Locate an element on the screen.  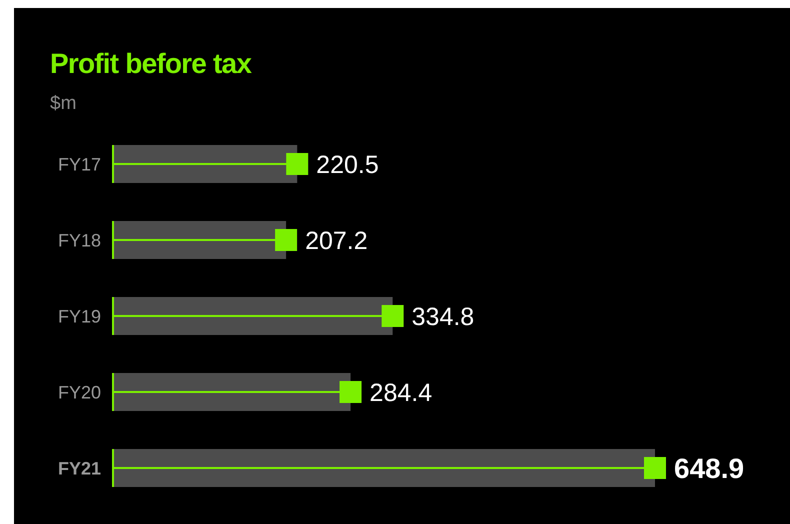
data-label: 284.4 is located at coordinates (401, 393).